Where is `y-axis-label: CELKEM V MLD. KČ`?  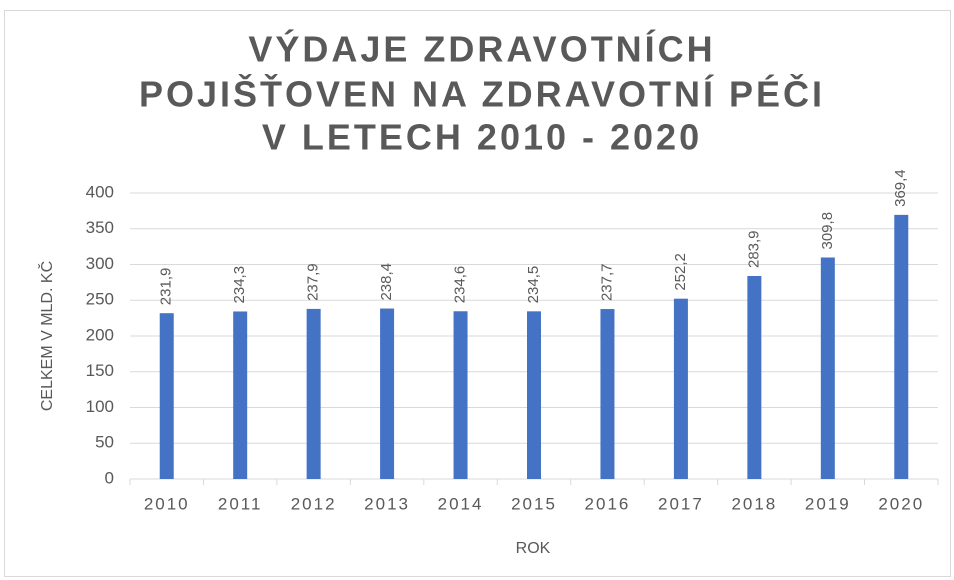
y-axis-label: CELKEM V MLD. KČ is located at coordinates (46, 336).